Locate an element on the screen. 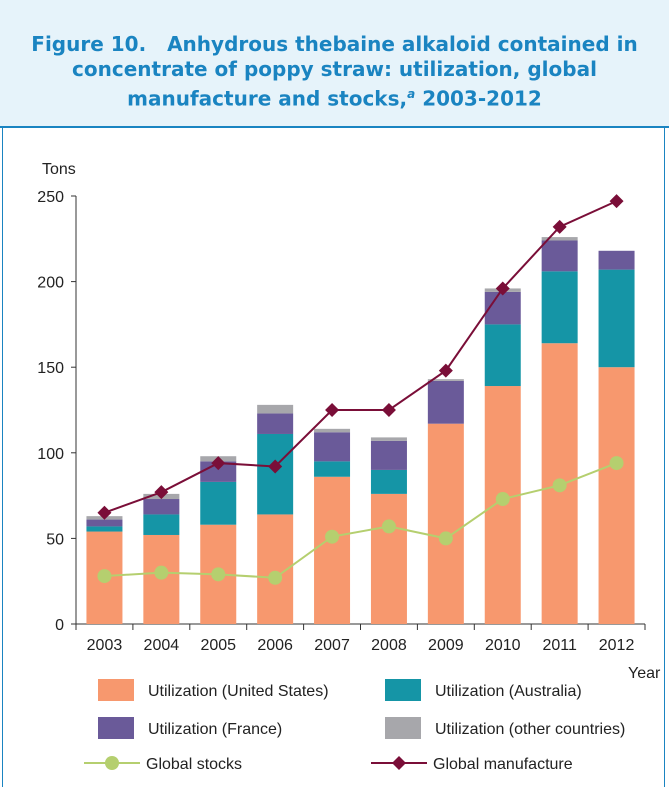 The image size is (669, 787). bar-australia-2006 is located at coordinates (275, 474).